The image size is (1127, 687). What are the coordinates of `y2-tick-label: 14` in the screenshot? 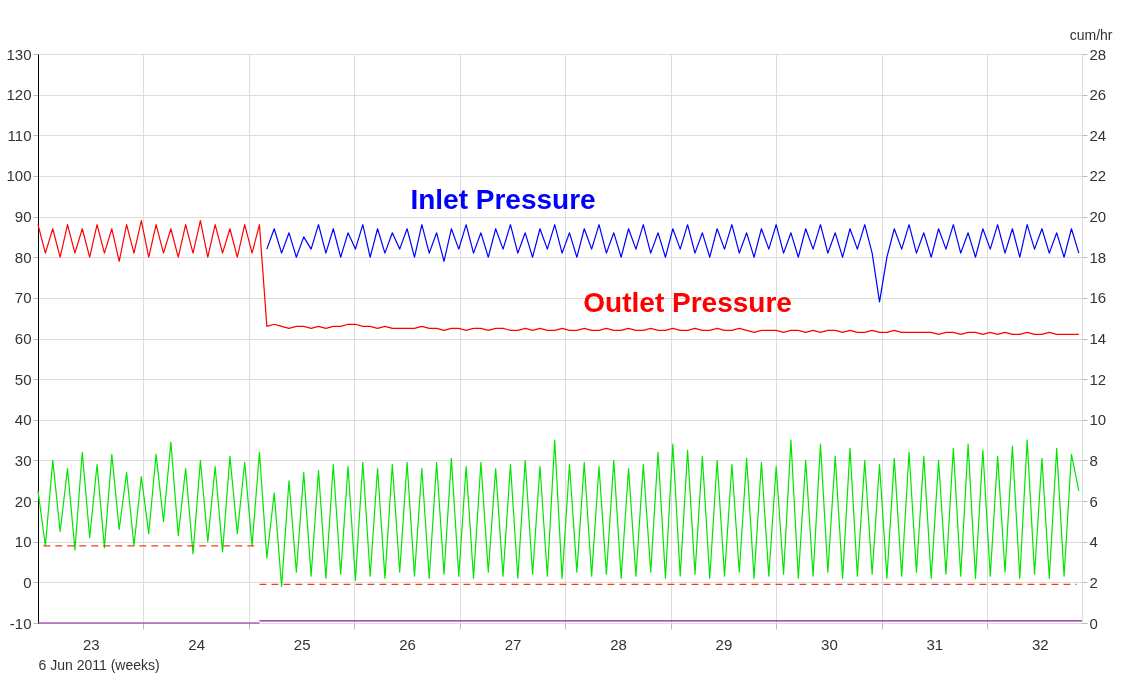 It's located at (1098, 338).